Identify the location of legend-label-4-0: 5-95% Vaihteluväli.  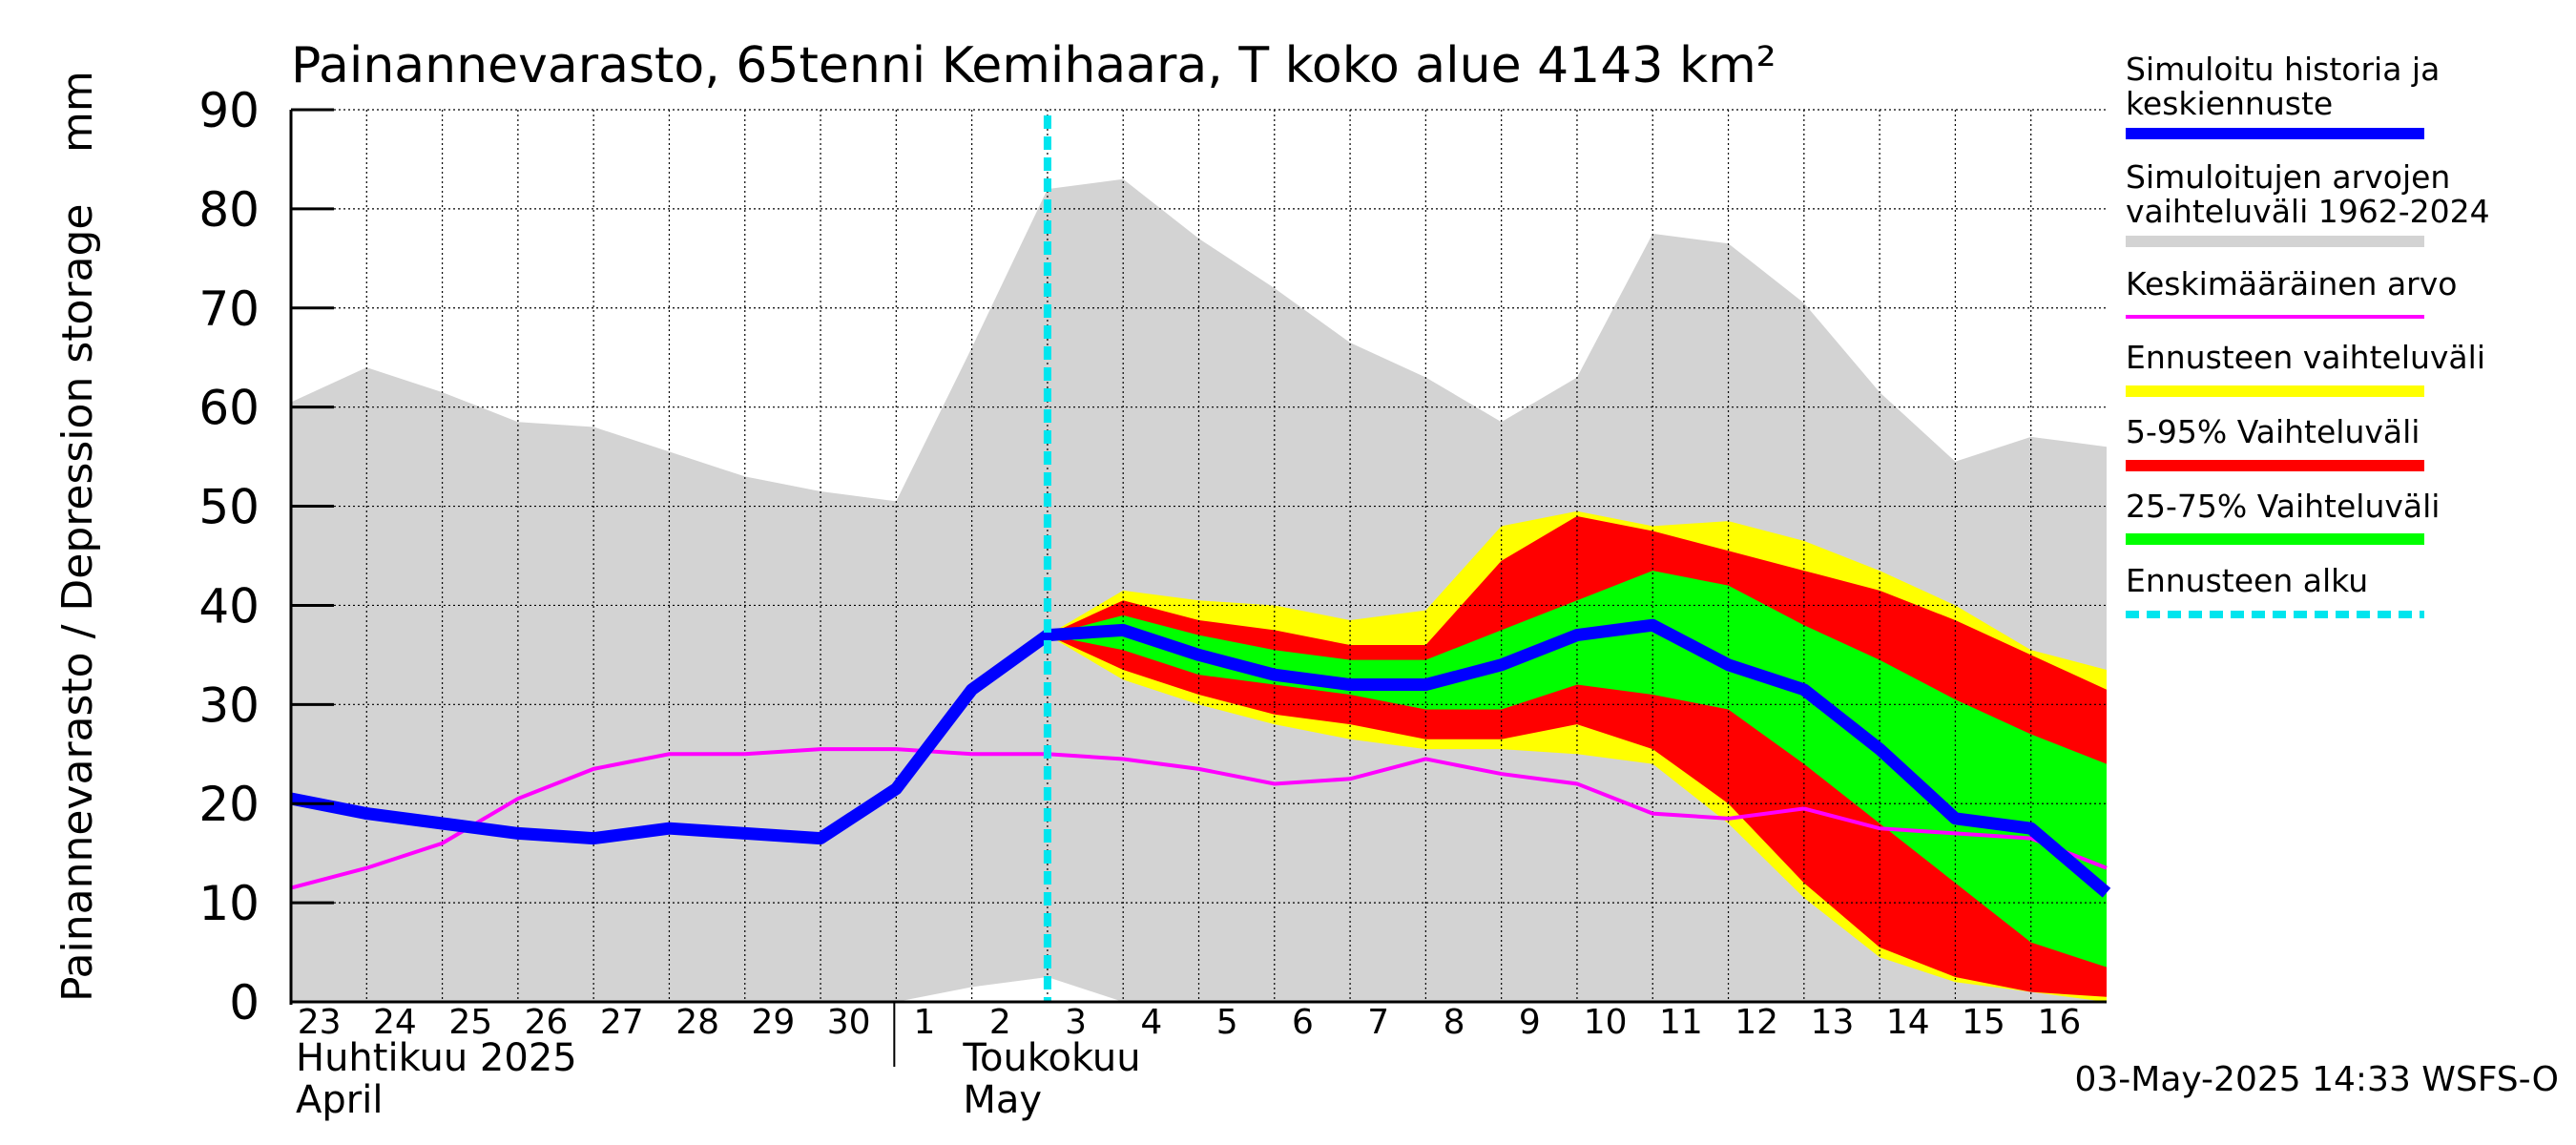
(2273, 431).